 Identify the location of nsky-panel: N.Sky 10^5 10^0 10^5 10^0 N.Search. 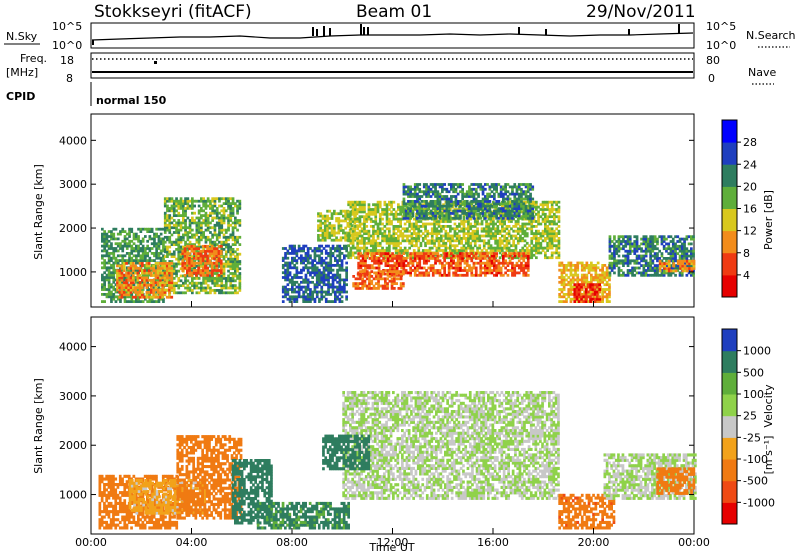
(400, 36).